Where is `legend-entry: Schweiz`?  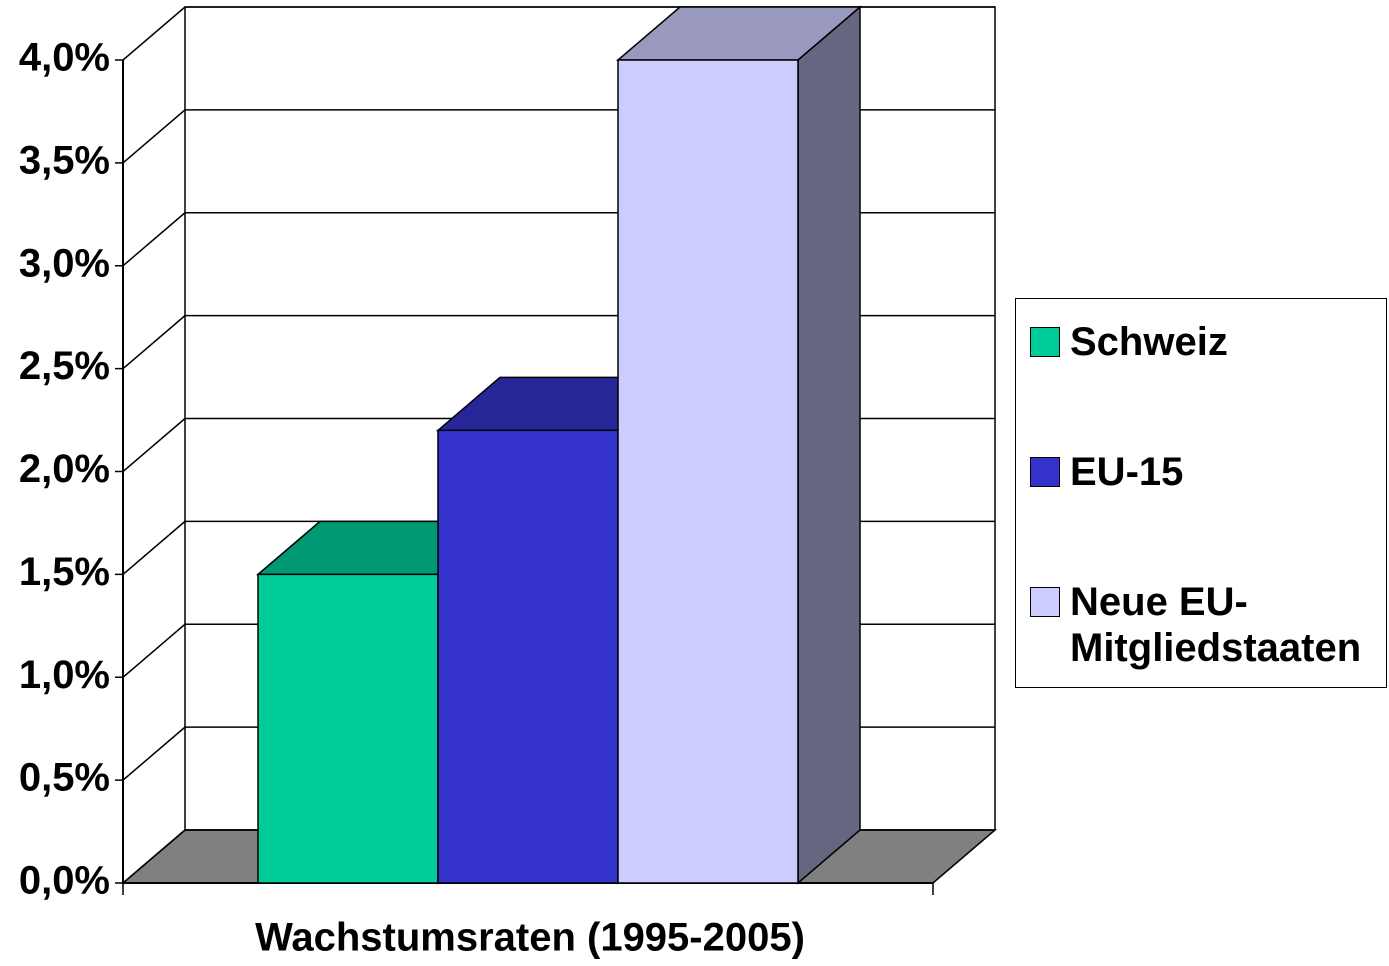 legend-entry: Schweiz is located at coordinates (1205, 342).